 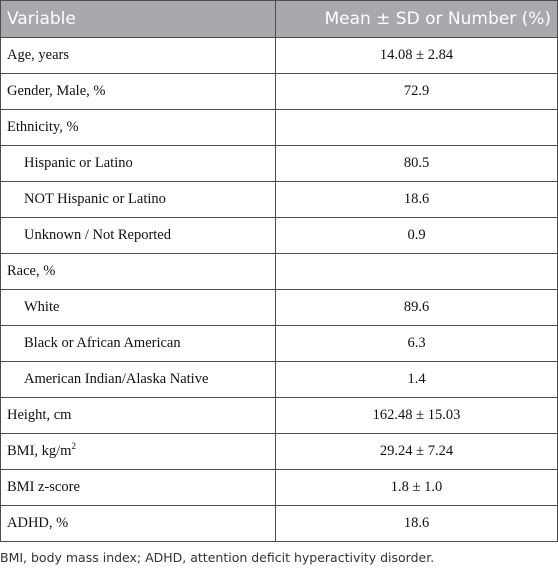 I want to click on superscript: 2, so click(x=73, y=446).